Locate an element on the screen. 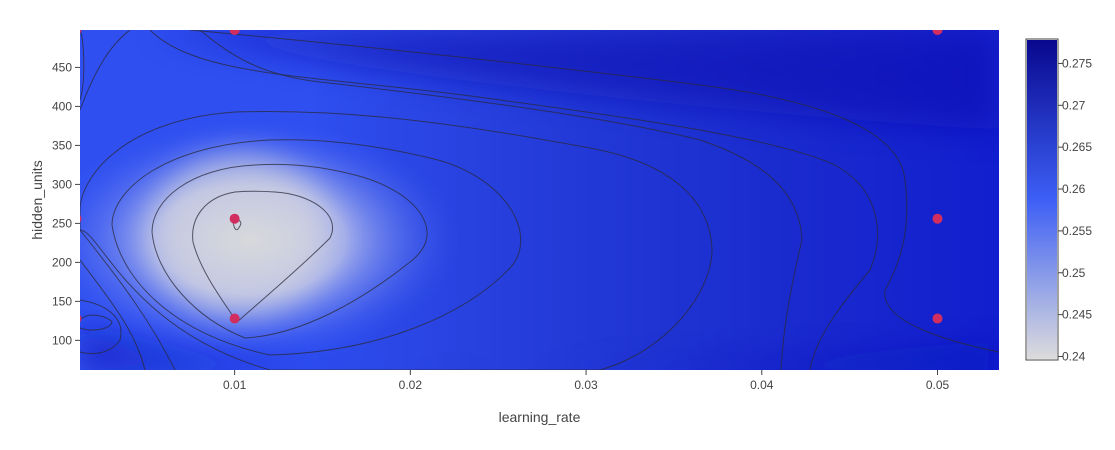 The height and width of the screenshot is (450, 1115). x-tick-label: 0.02 is located at coordinates (411, 385).